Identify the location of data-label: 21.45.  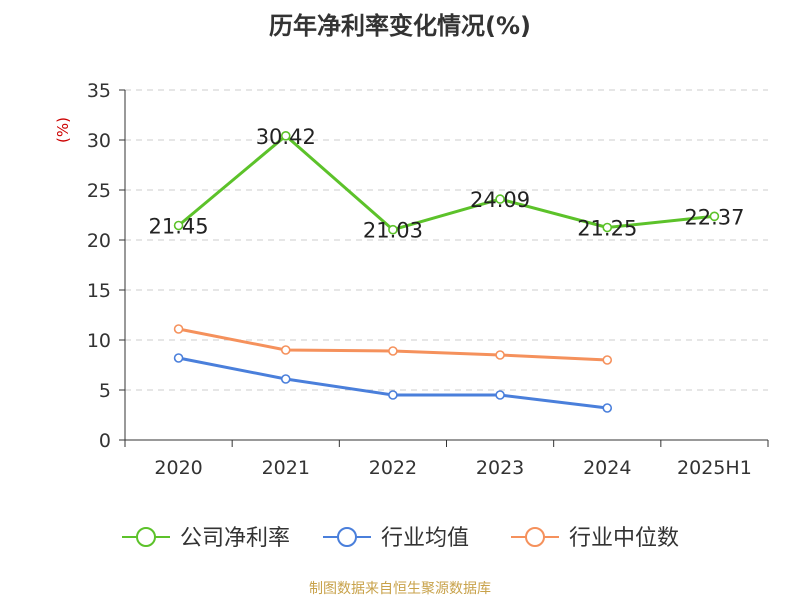
(179, 227).